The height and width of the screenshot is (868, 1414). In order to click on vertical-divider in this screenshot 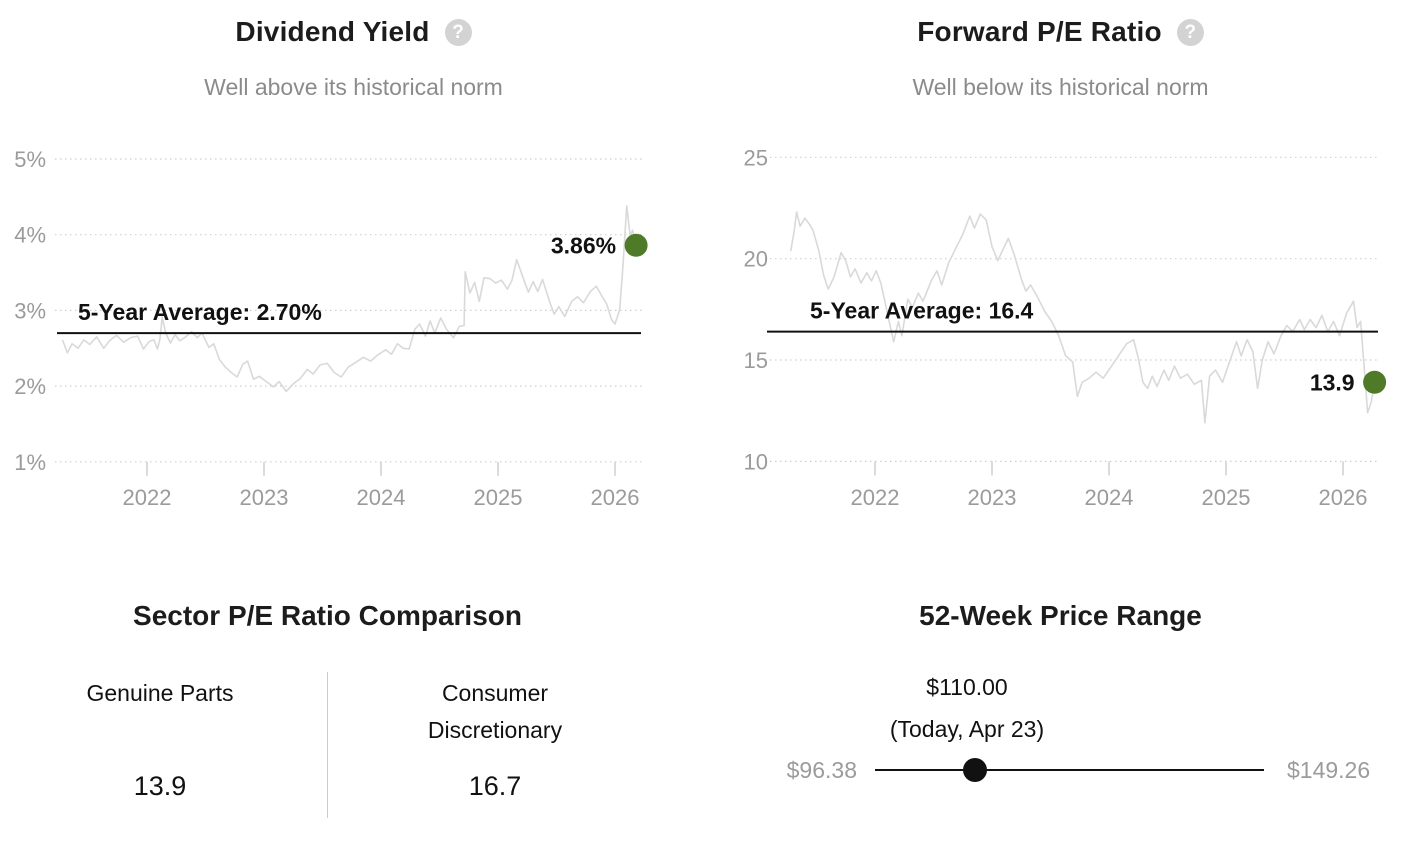, I will do `click(327, 745)`.